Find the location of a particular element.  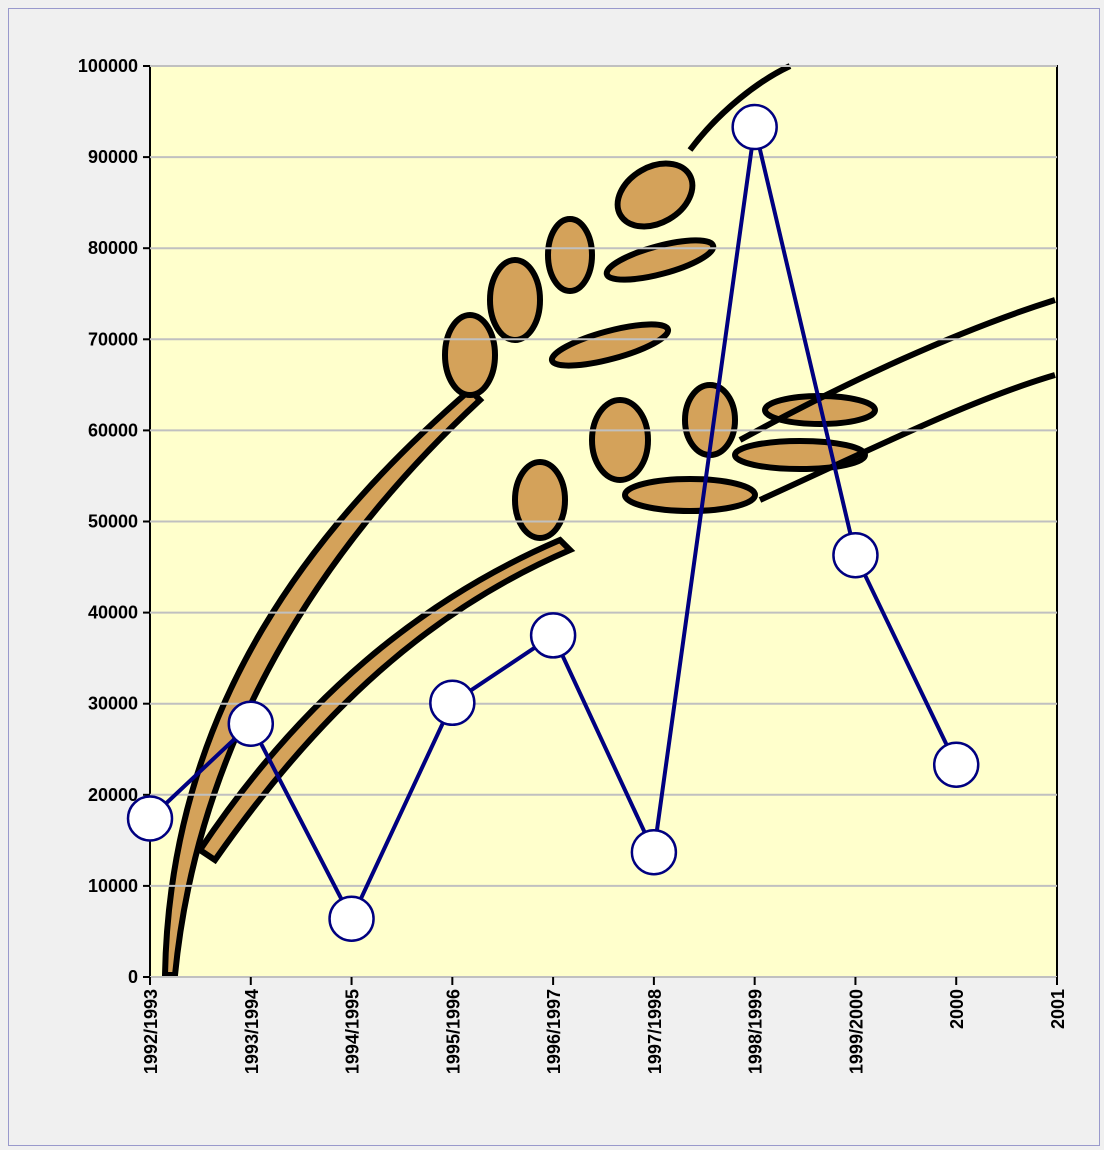

x-tick-label: 1998/1999 is located at coordinates (756, 1031).